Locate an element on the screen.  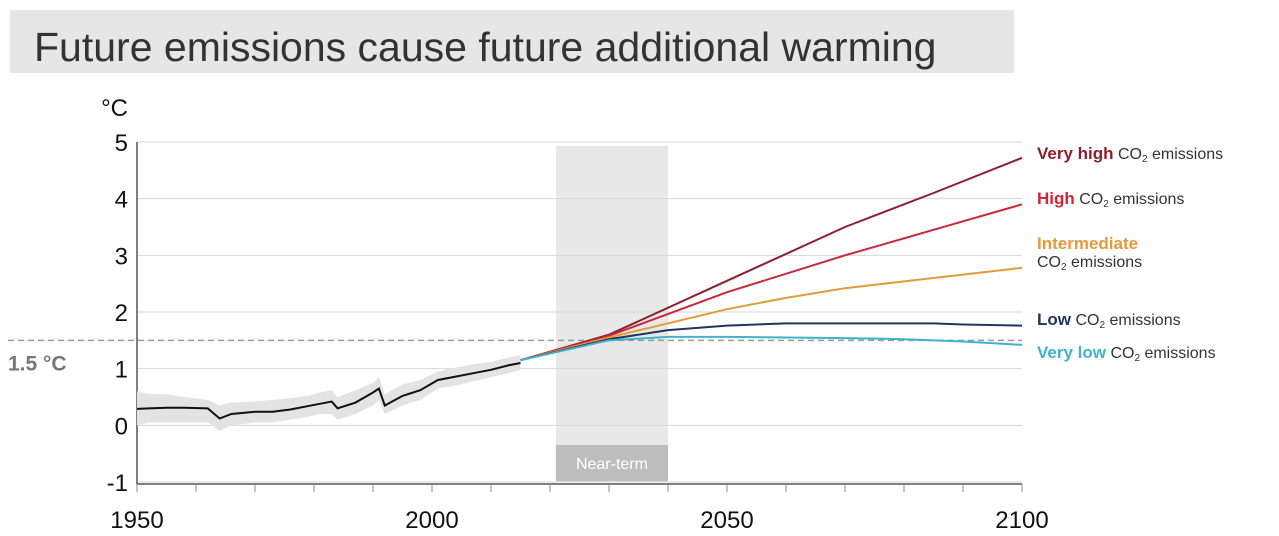
observed-line is located at coordinates (328, 391).